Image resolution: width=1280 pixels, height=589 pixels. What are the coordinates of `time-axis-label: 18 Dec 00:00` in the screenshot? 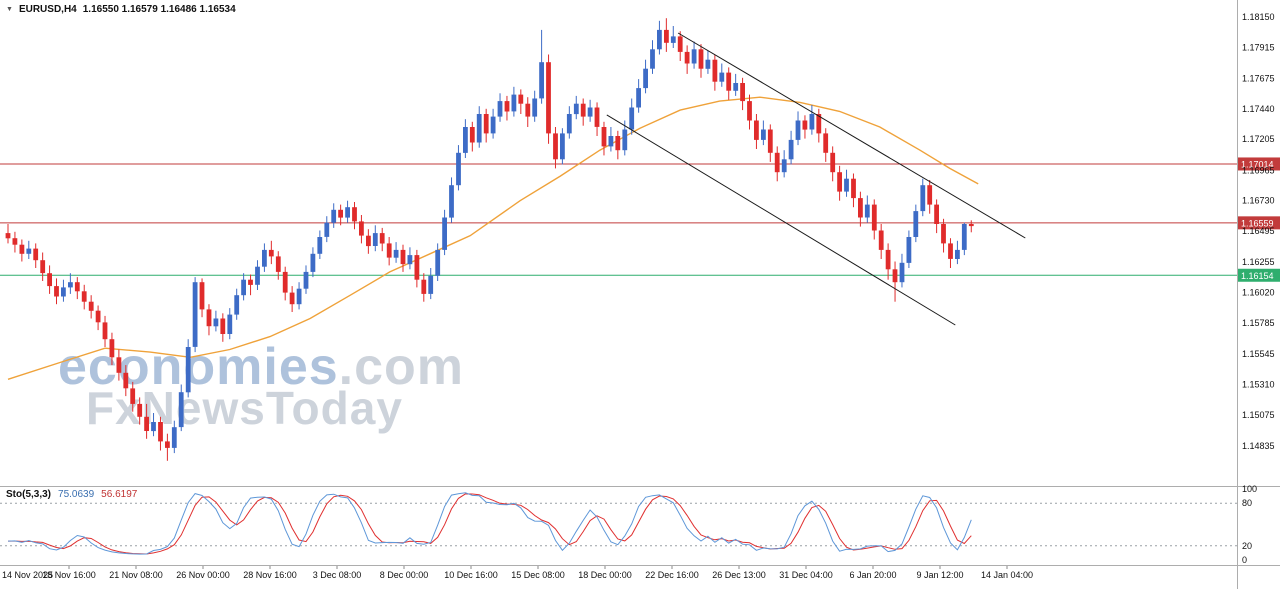 It's located at (605, 575).